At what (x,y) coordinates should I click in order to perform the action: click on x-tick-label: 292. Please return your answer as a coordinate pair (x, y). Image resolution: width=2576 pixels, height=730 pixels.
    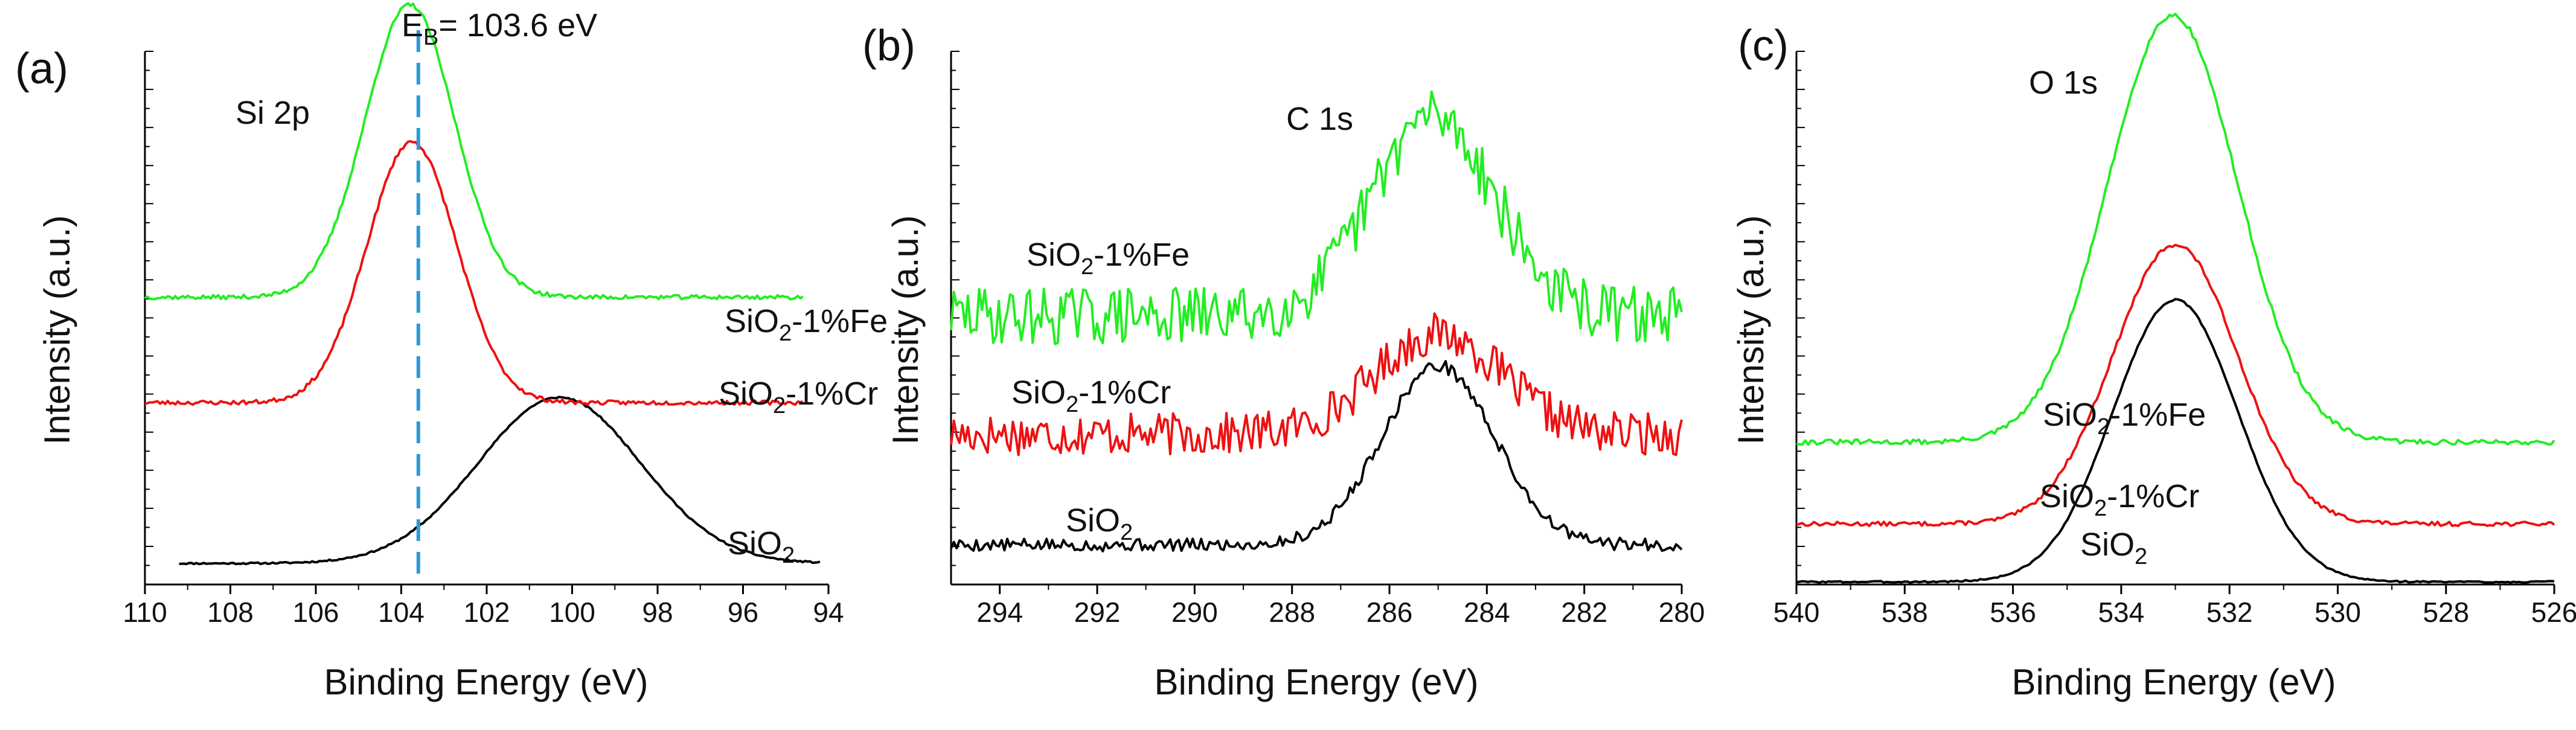
    Looking at the image, I should click on (1097, 612).